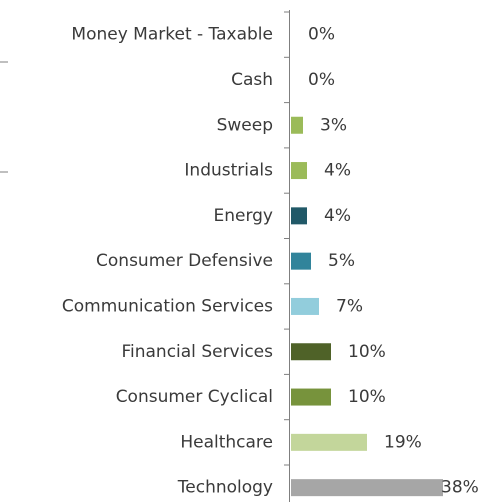 This screenshot has width=483, height=502. Describe the element at coordinates (349, 306) in the screenshot. I see `value-label: 7%` at that location.